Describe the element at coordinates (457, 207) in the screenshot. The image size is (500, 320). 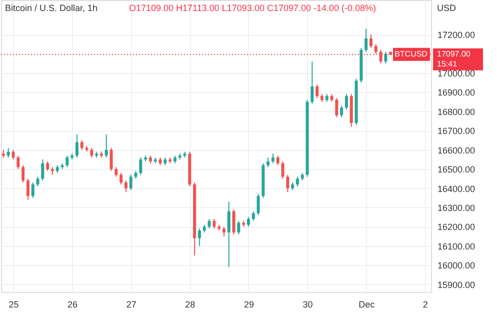
I see `y-tick-label: 16300.00` at that location.